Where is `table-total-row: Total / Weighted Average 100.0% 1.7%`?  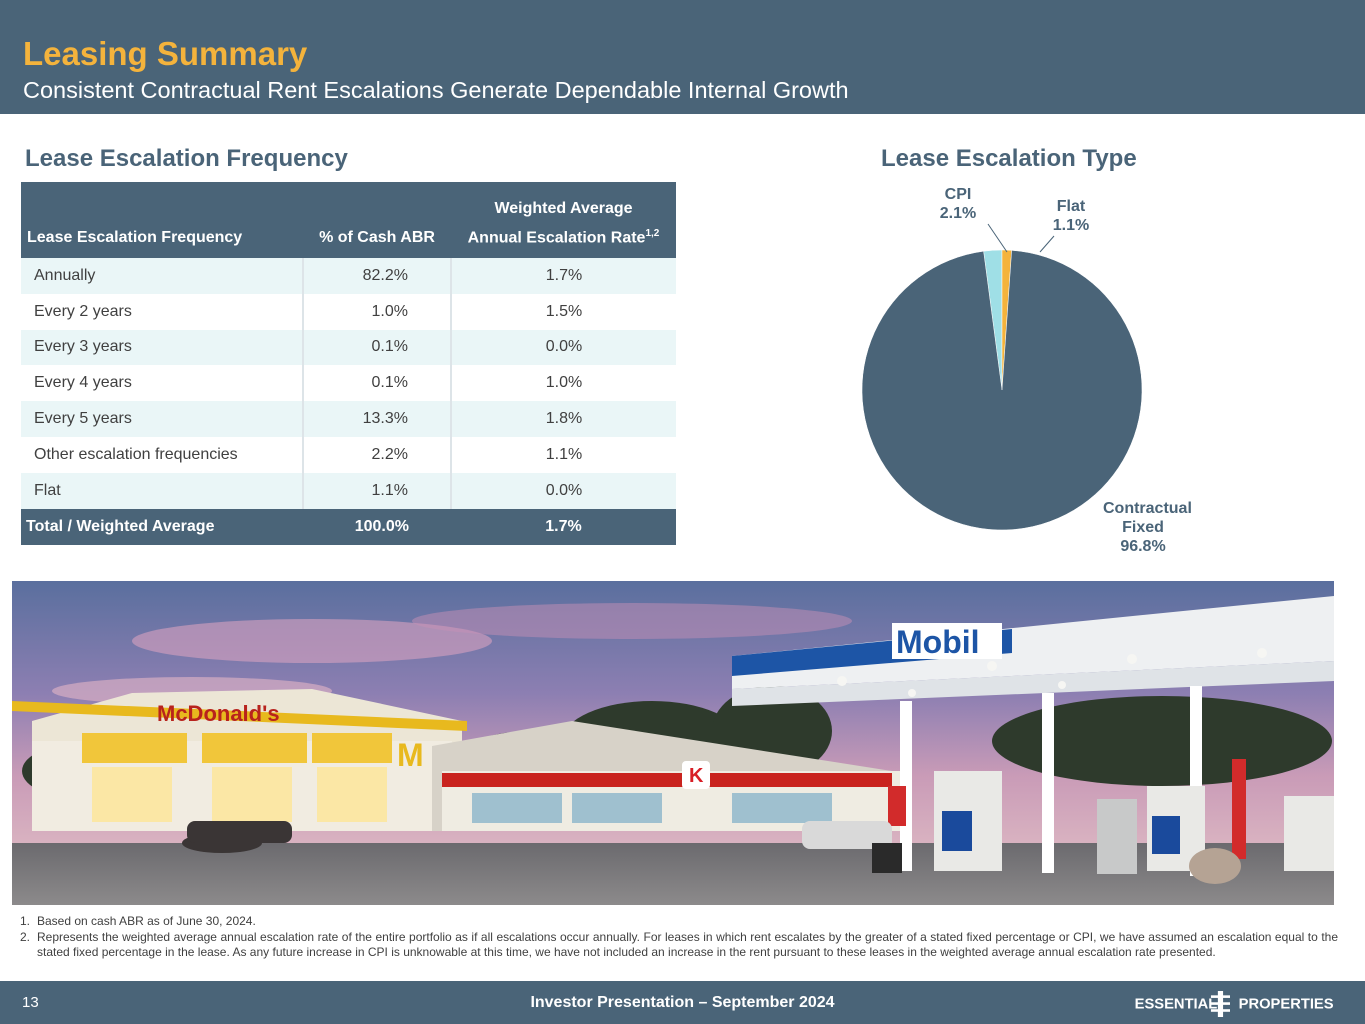 table-total-row: Total / Weighted Average 100.0% 1.7% is located at coordinates (348, 526).